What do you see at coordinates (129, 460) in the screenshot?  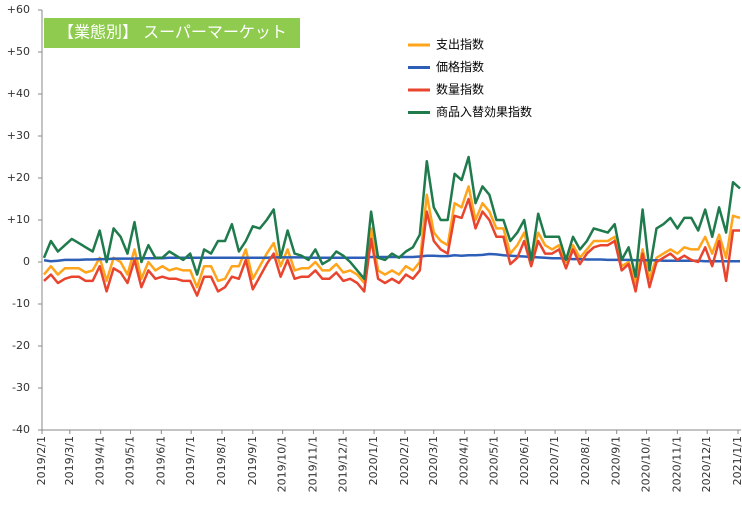 I see `x-tick-label: 2019/5/1` at bounding box center [129, 460].